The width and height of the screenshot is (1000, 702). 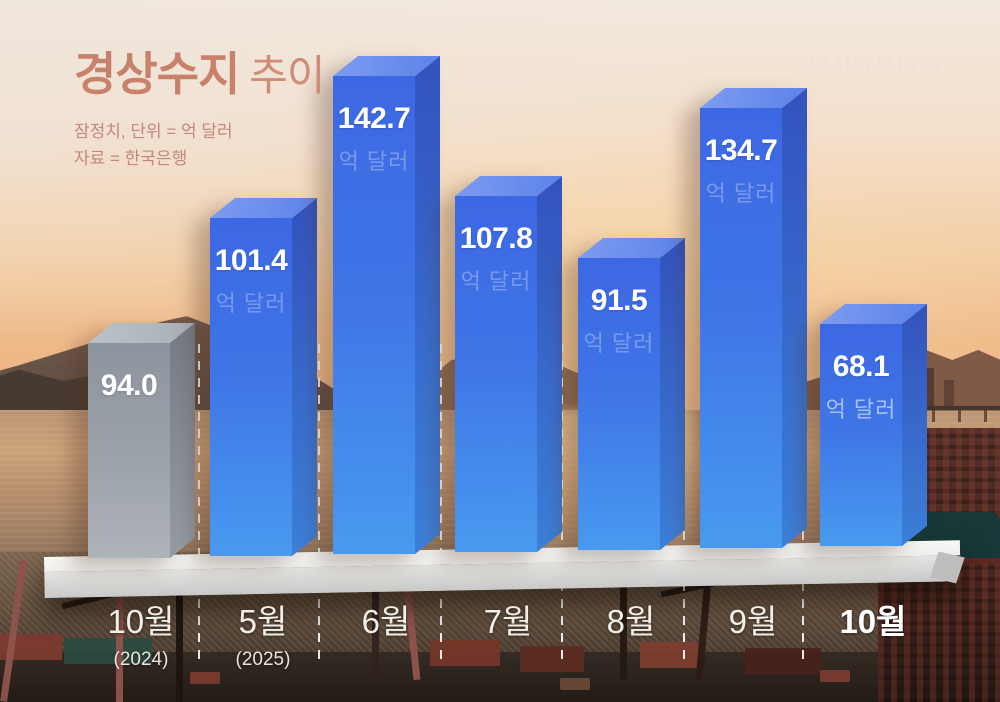 I want to click on bar-label-group: 107.8 억 달러, so click(x=496, y=259).